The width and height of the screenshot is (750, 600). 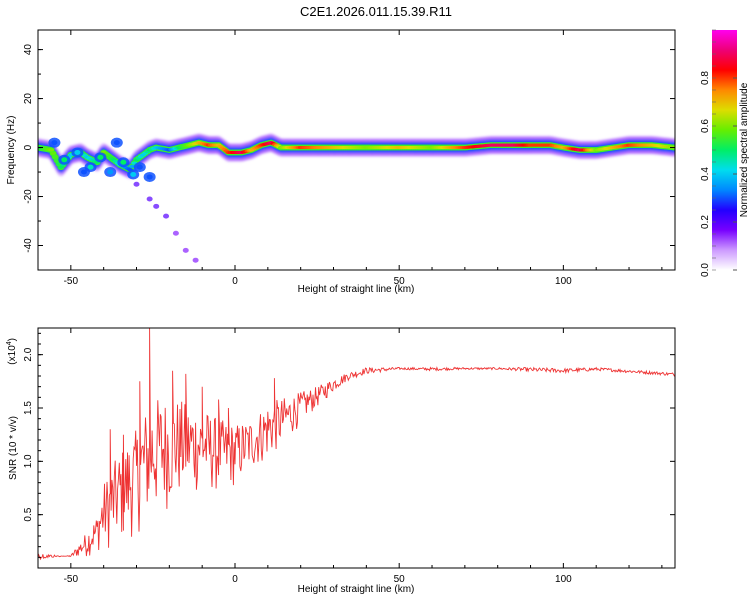 What do you see at coordinates (563, 281) in the screenshot?
I see `spectrogram-xtick-label: 100` at bounding box center [563, 281].